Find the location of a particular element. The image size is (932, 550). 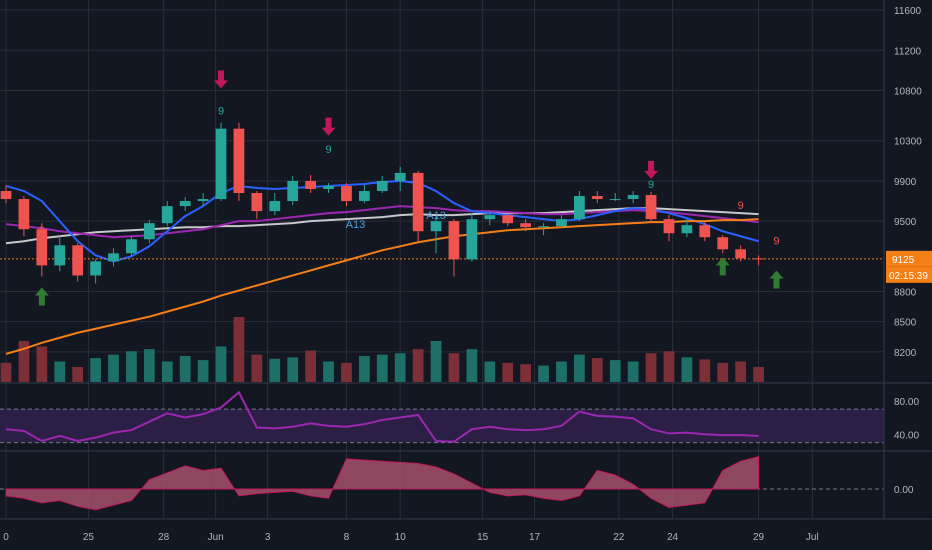

oscillator-pane is located at coordinates (442, 483).